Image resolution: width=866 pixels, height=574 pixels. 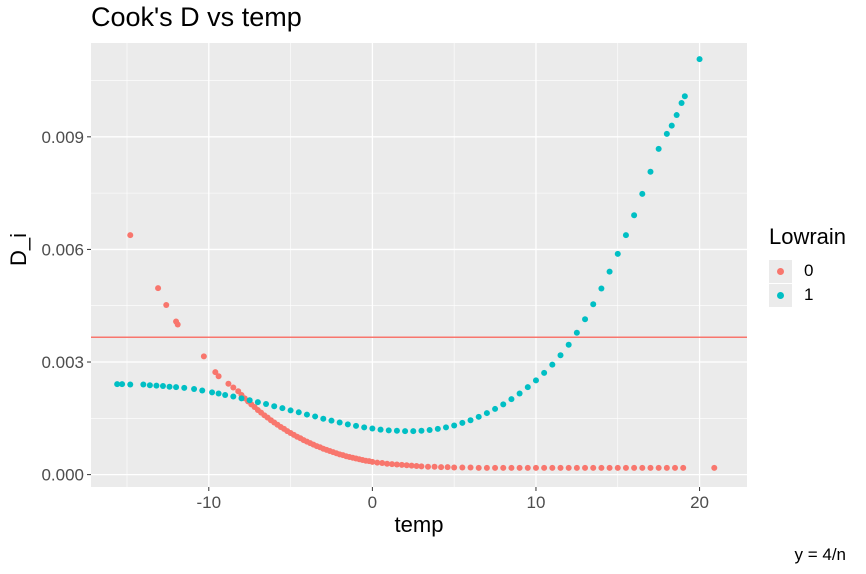 I want to click on y-tick-label: 0.009, so click(x=62, y=137).